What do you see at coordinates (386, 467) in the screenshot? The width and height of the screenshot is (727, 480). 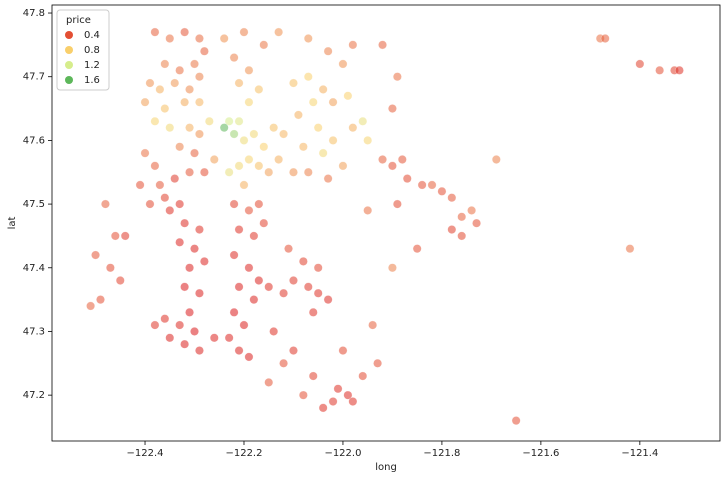 I see `x-axis-label: long` at bounding box center [386, 467].